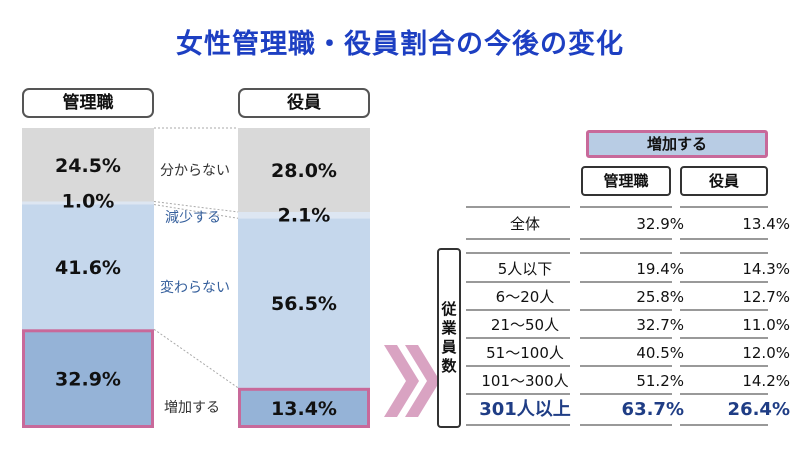 The width and height of the screenshot is (800, 450). Describe the element at coordinates (628, 324) in the screenshot. I see `table-row: 21～50人 32.7% 11.0%` at that location.